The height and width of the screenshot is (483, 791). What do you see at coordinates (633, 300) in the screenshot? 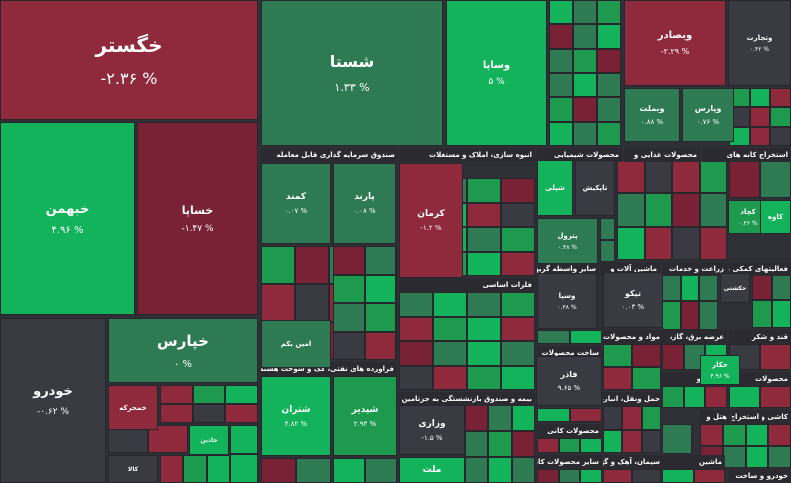
I see `stock-tile: تیکو ۰.۰۳ %` at bounding box center [633, 300].